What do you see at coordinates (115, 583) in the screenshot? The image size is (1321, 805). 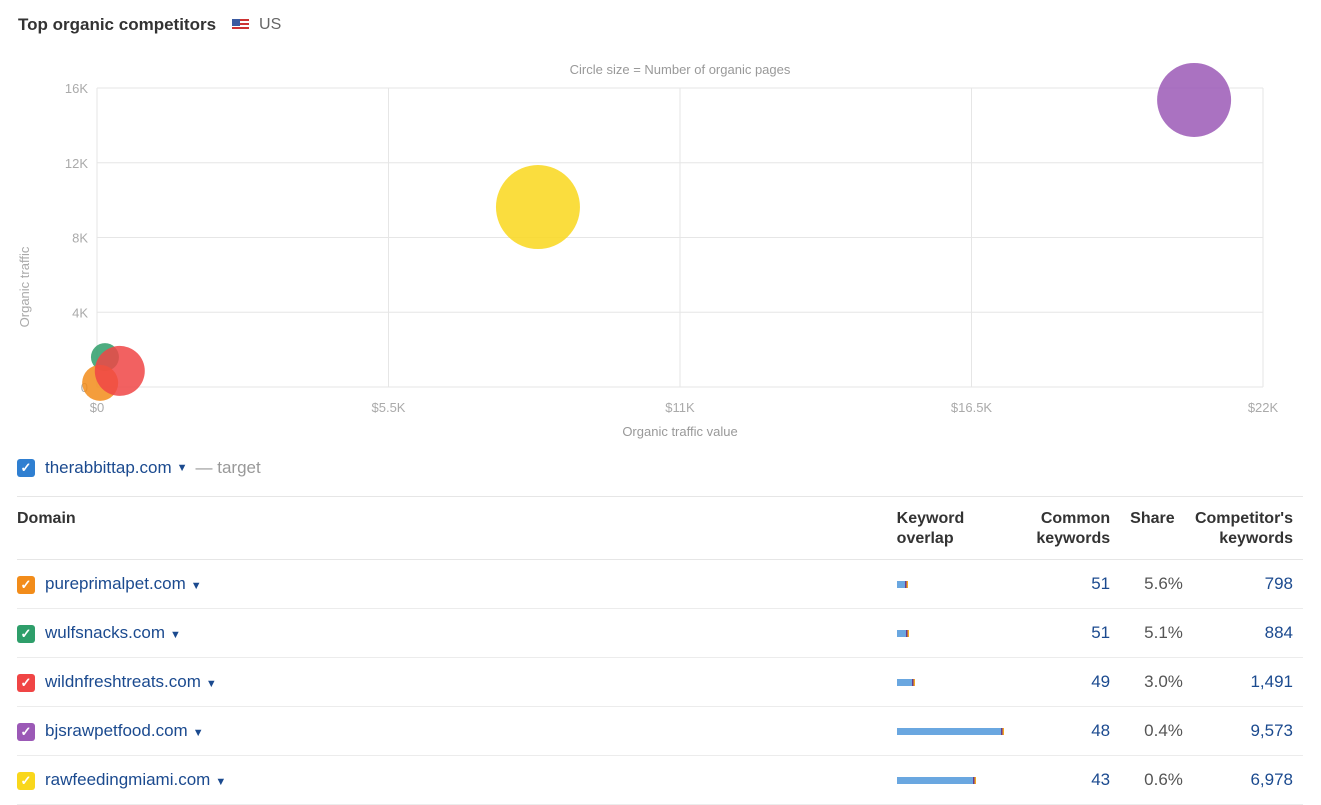 I see `domain-link: pureprimalpet.com` at bounding box center [115, 583].